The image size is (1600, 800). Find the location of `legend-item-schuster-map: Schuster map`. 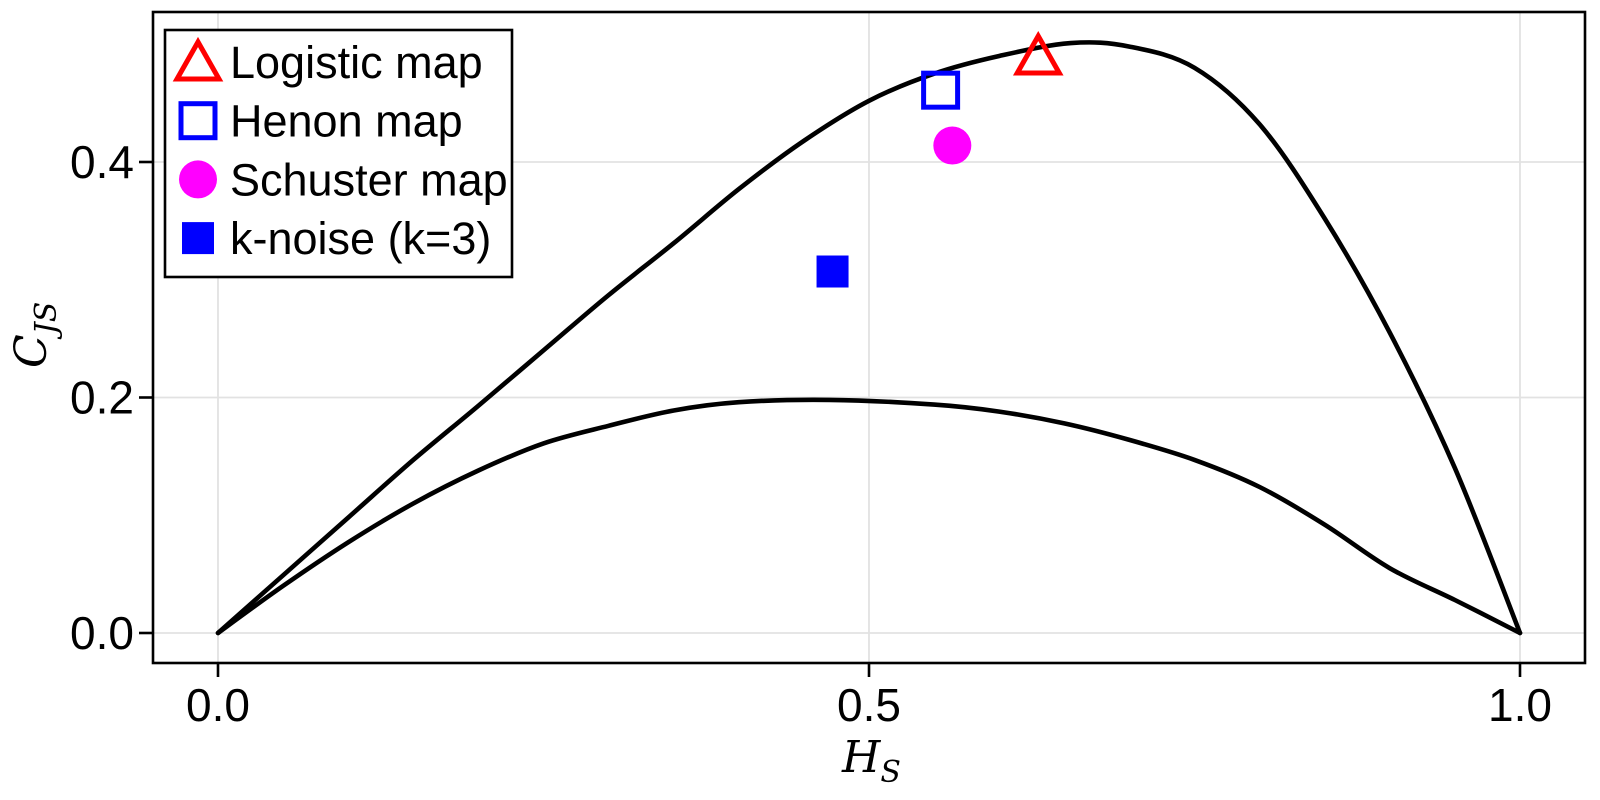

legend-item-schuster-map: Schuster map is located at coordinates (343, 179).